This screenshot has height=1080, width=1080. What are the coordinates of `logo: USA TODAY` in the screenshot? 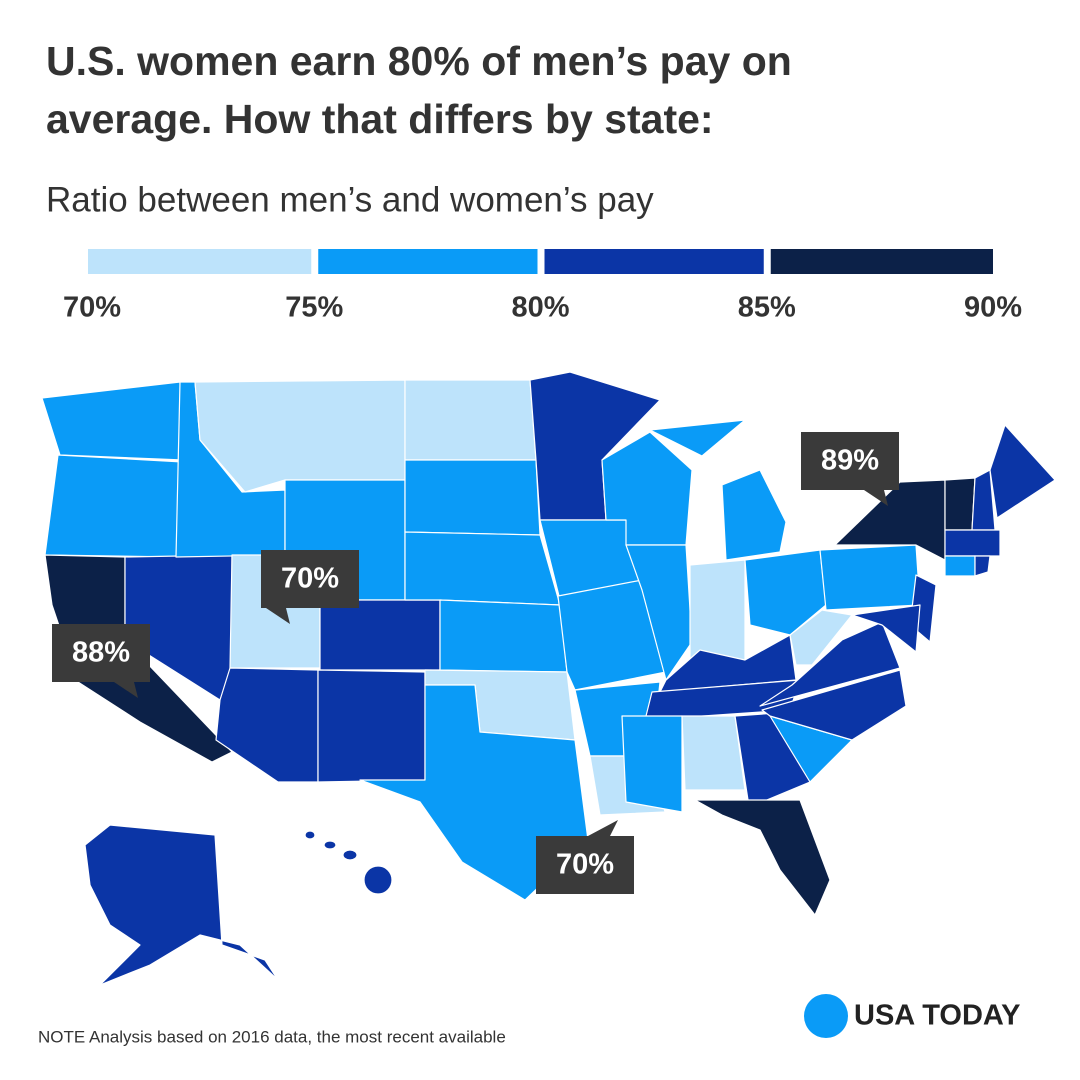 It's located at (937, 1016).